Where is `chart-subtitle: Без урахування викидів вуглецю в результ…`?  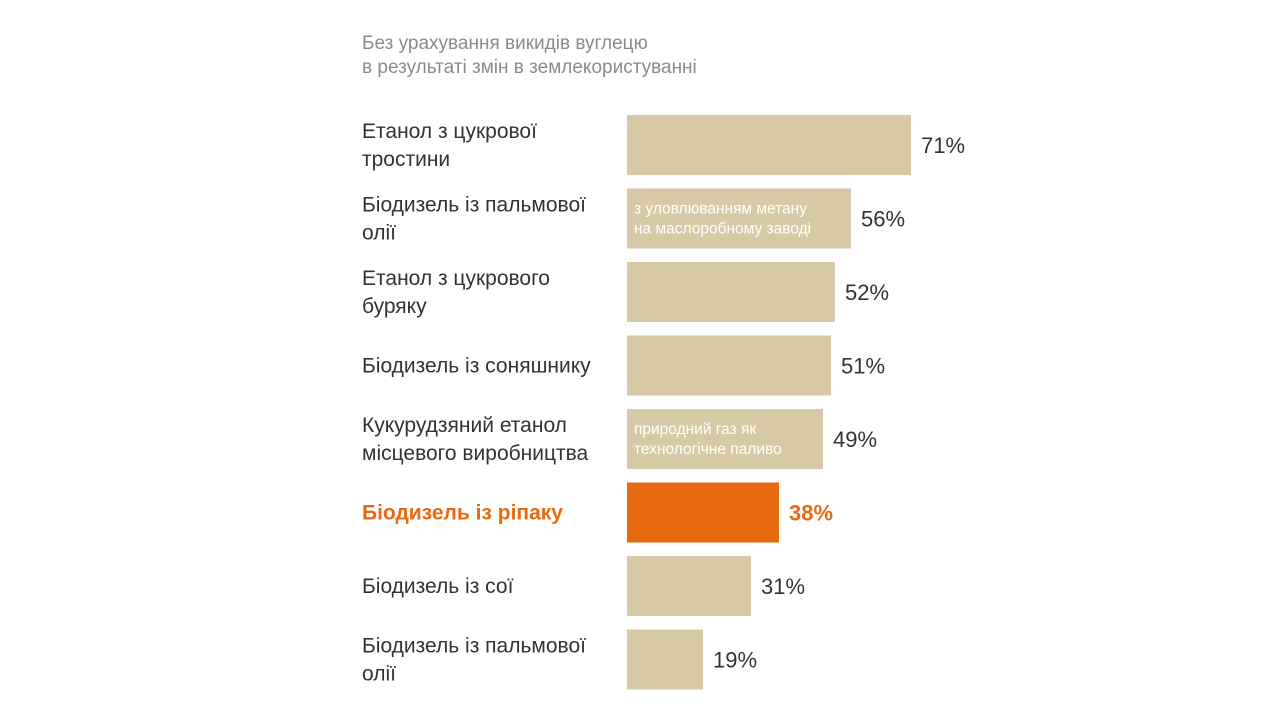
chart-subtitle: Без урахування викидів вуглецю в результ… is located at coordinates (572, 56).